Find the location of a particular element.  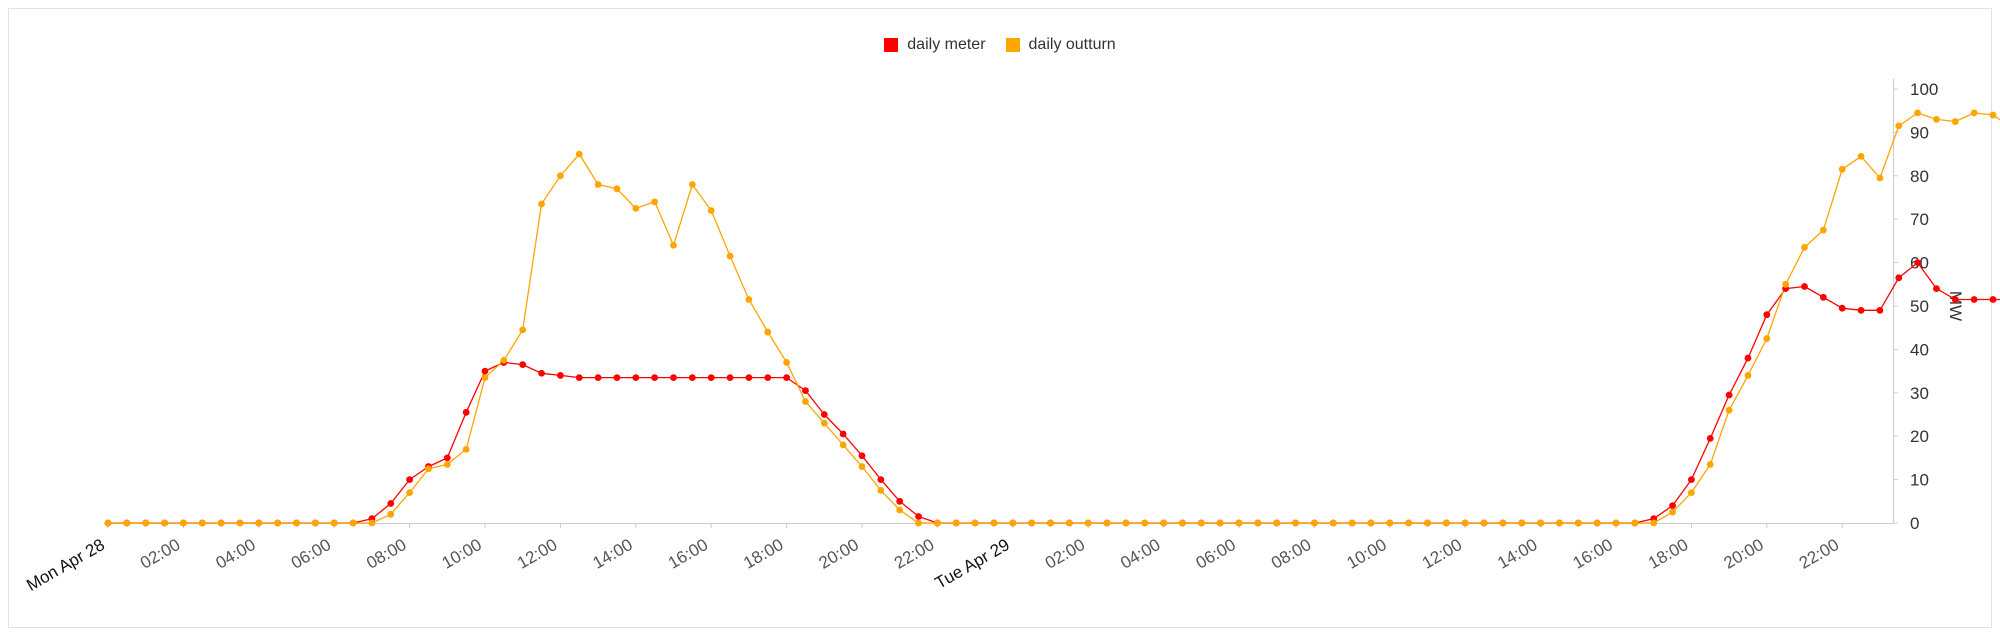

x-tick-label: 20:00 is located at coordinates (839, 554).